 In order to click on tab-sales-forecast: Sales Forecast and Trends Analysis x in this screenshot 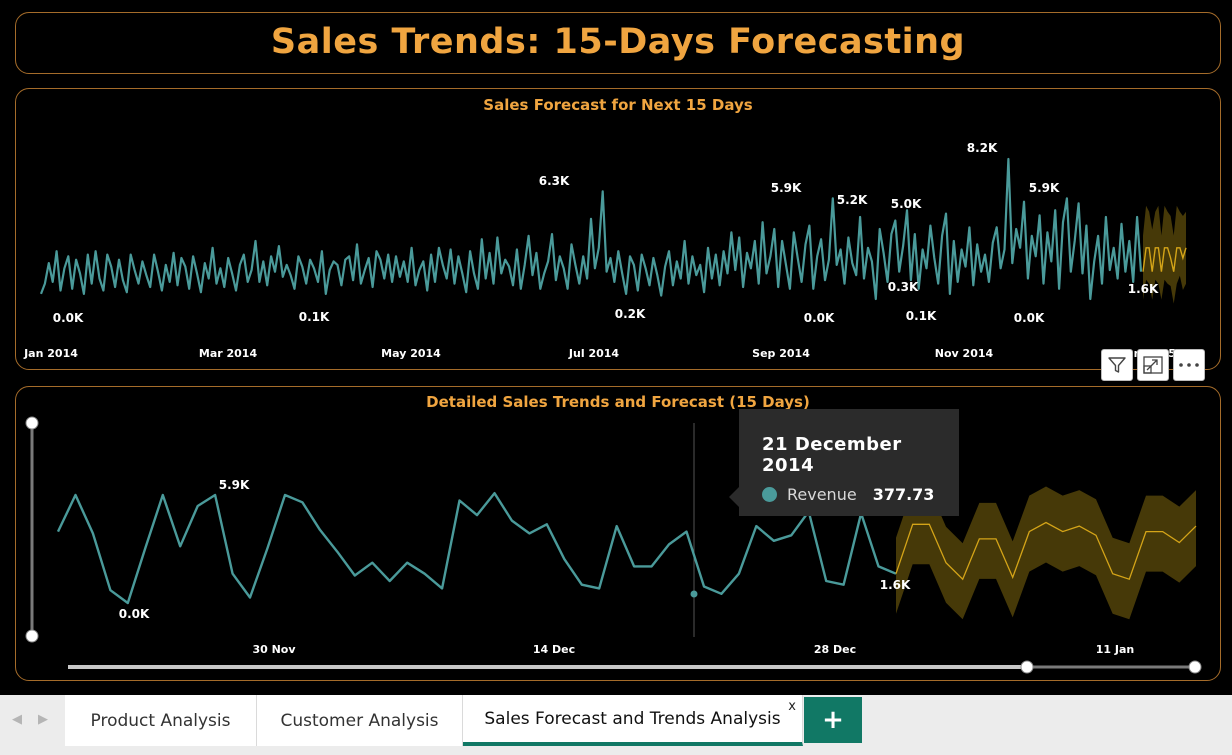, I will do `click(633, 720)`.